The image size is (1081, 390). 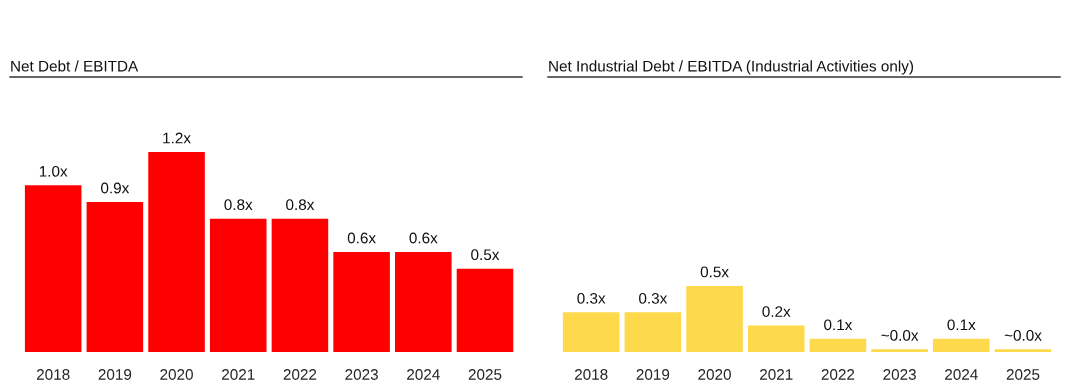 What do you see at coordinates (177, 138) in the screenshot?
I see `data-label: 1.2x` at bounding box center [177, 138].